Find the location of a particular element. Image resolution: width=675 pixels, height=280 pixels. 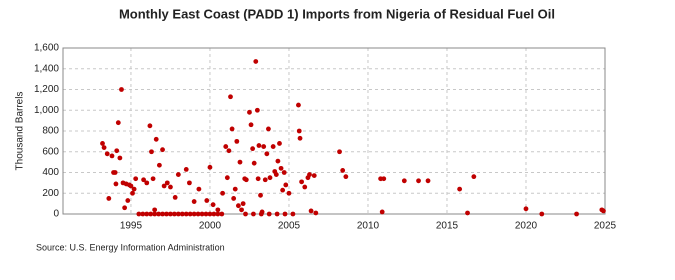

y-tick-label: 600 is located at coordinates (50, 151).